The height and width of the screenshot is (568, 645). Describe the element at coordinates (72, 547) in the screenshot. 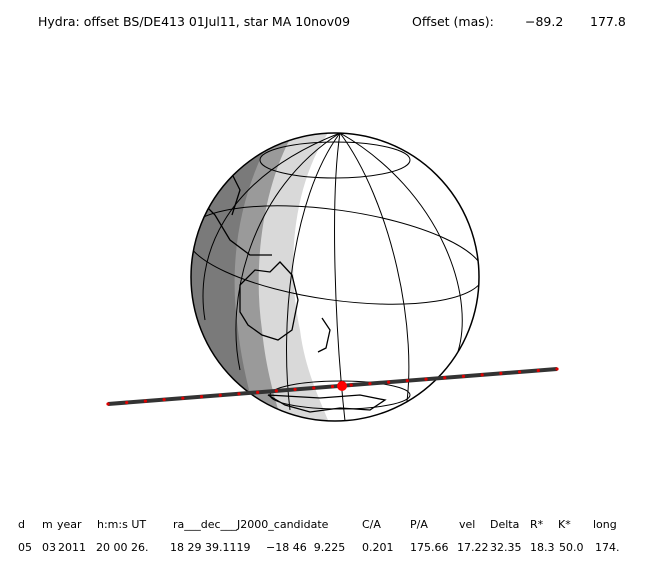

I see `cell: 2011` at that location.